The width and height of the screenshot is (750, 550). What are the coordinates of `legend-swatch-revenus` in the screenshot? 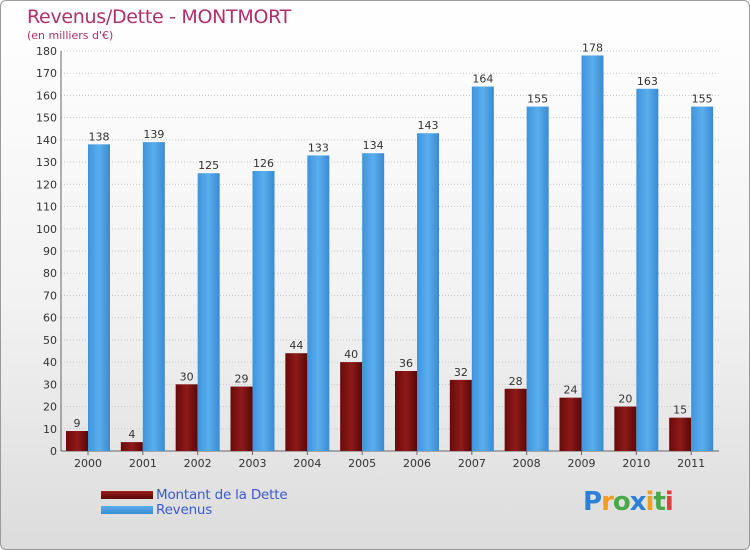 It's located at (127, 509).